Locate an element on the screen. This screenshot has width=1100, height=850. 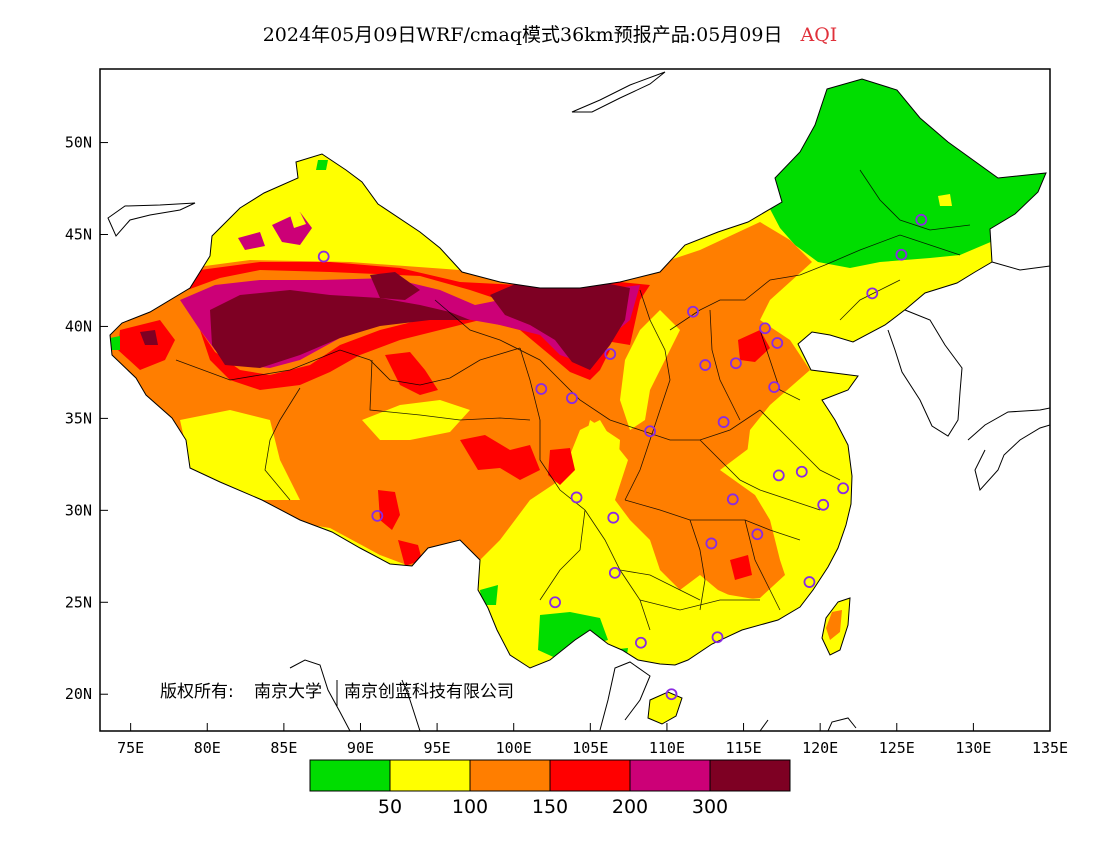
copyright: 版权所有: 南京大学 南京创蓝科技有限公司 is located at coordinates (337, 693).